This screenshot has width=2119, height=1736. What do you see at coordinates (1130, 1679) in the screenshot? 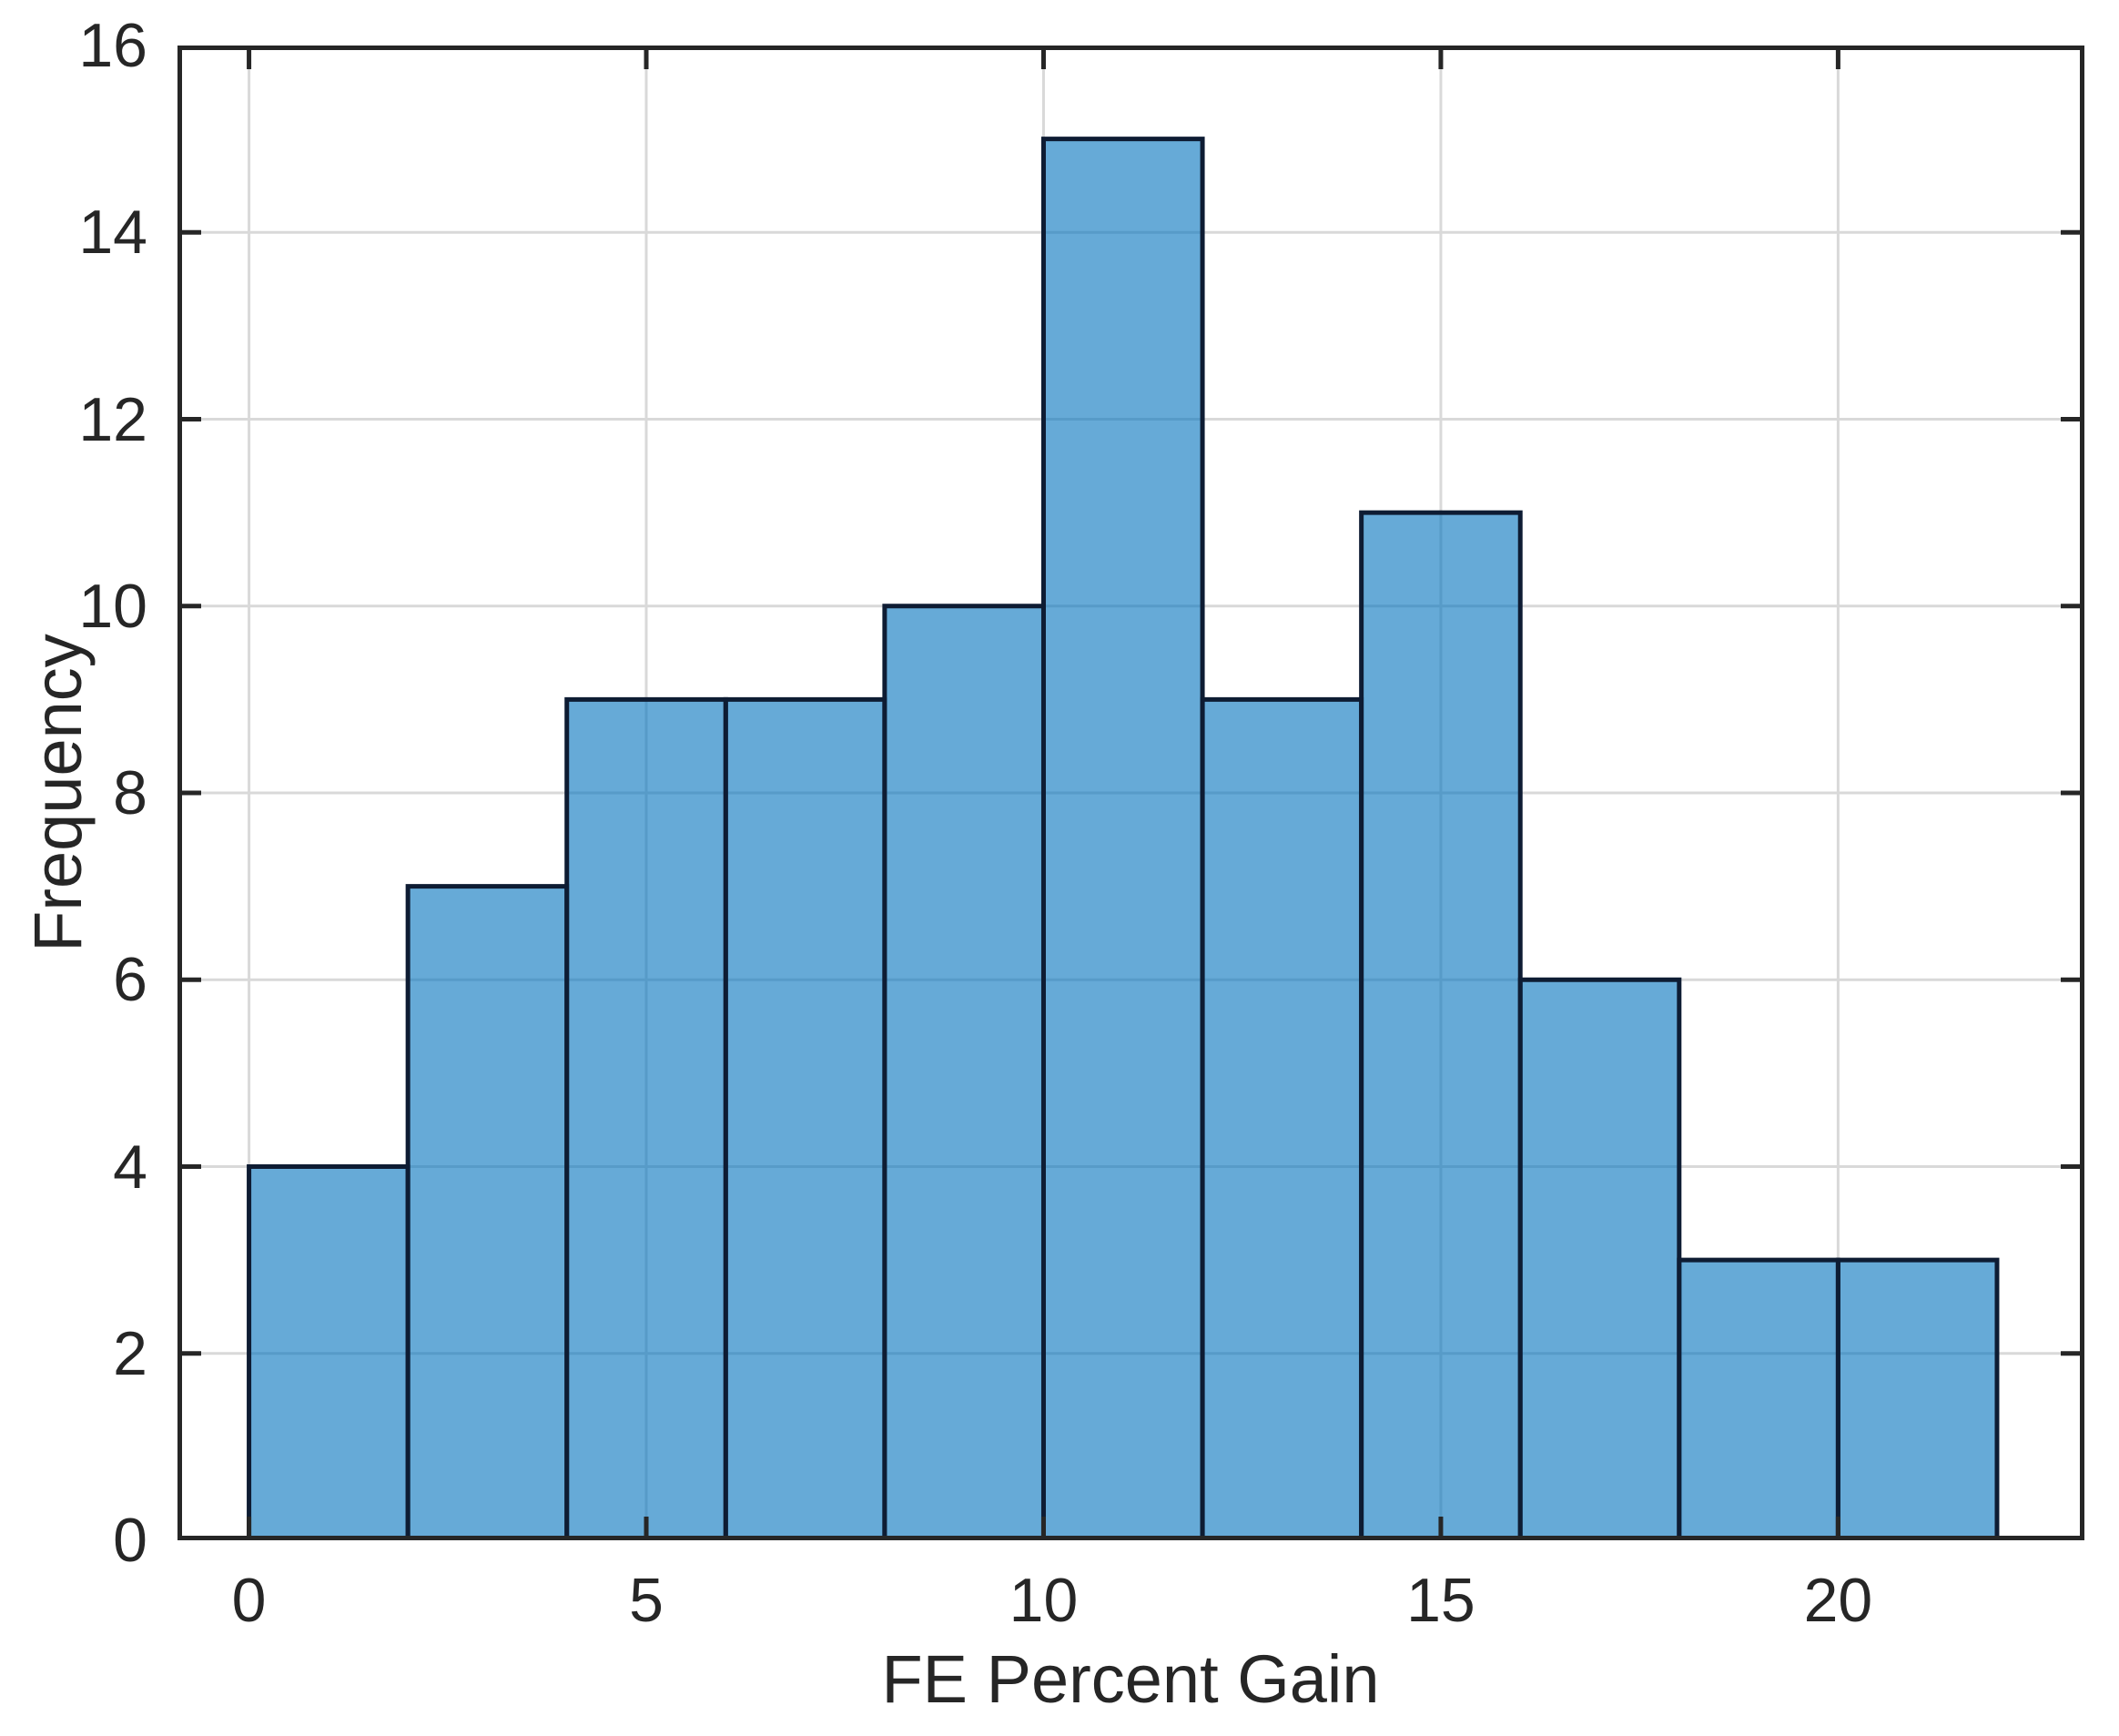
I see `x-axis-label: FE Percent Gain` at bounding box center [1130, 1679].